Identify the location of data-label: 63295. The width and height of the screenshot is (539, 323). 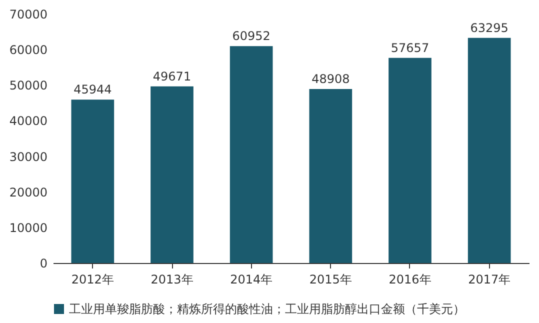
(489, 27).